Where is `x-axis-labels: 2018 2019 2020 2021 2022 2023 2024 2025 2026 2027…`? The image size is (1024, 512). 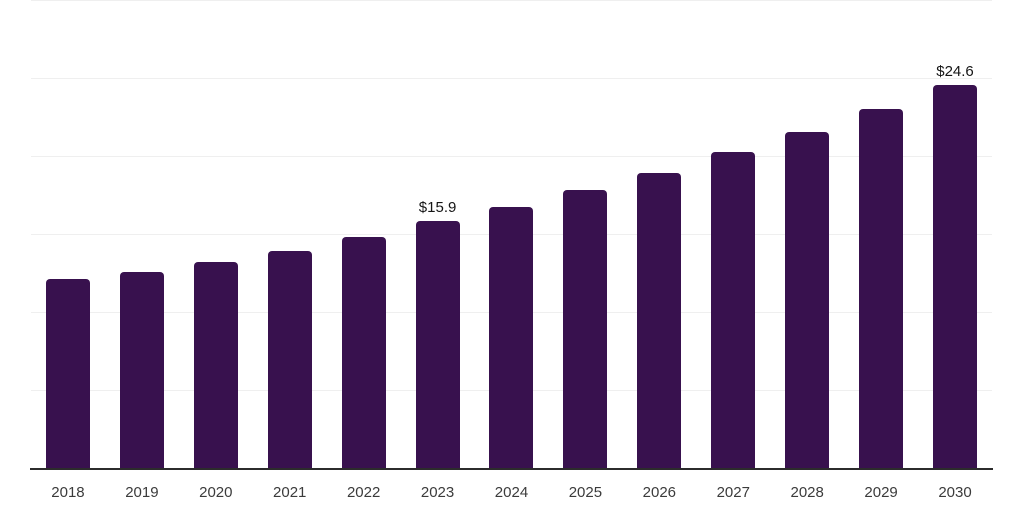
x-axis-labels: 2018 2019 2020 2021 2022 2023 2024 2025 2026 2027… is located at coordinates (511, 493).